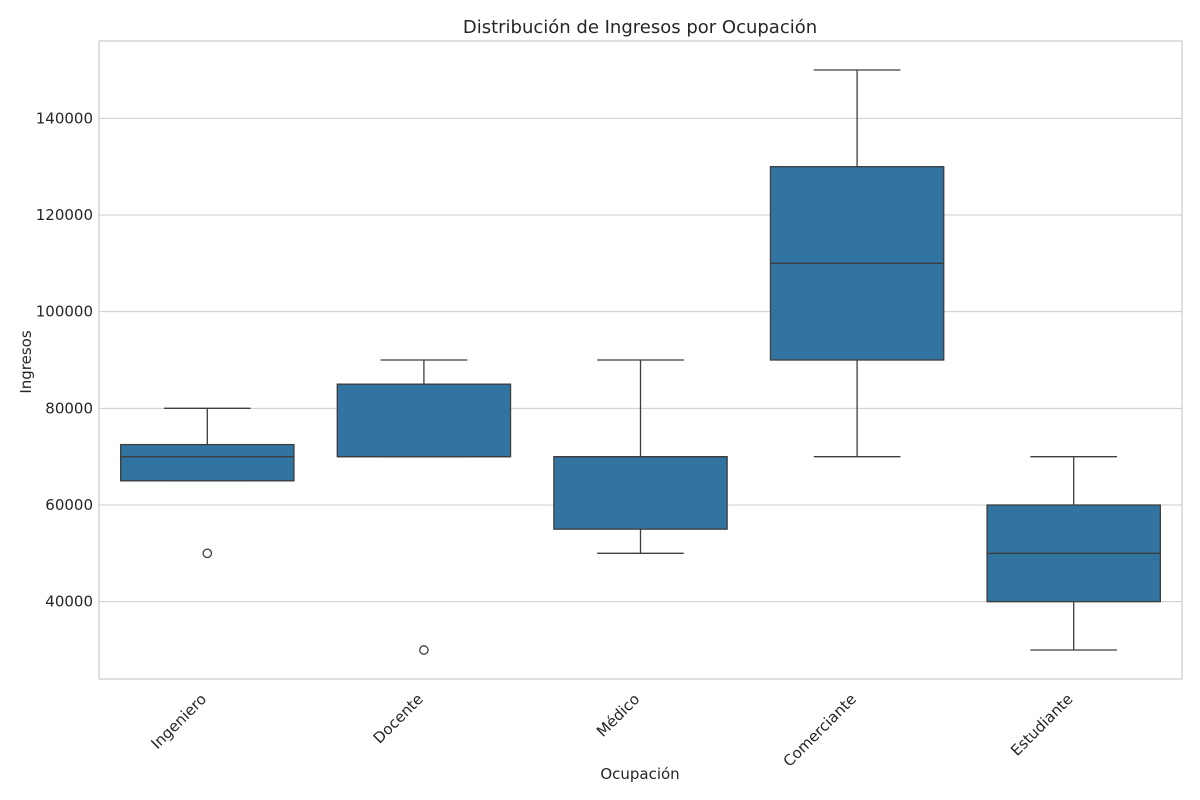 This screenshot has width=1200, height=800. I want to click on x-tick-label: Estudiante, so click(1041, 724).